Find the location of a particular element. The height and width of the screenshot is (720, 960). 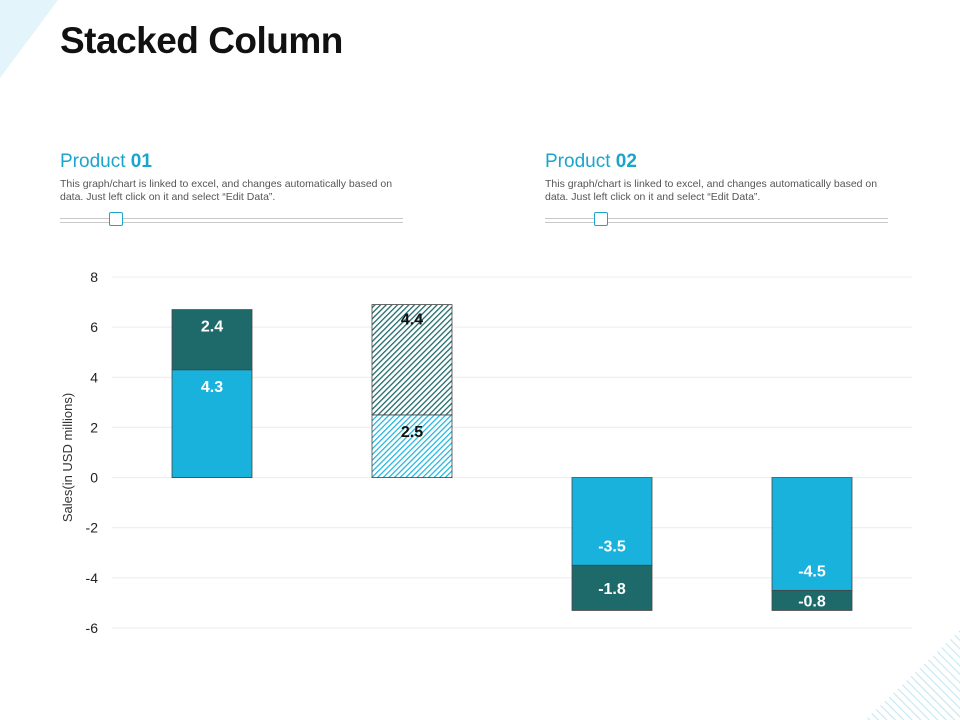

corner-decoration-top-left is located at coordinates (29, 39).